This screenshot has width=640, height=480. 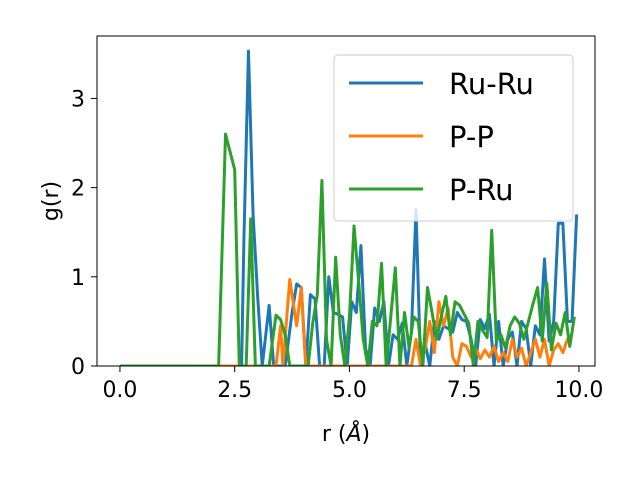 What do you see at coordinates (464, 390) in the screenshot?
I see `x-tick-label: 7.5` at bounding box center [464, 390].